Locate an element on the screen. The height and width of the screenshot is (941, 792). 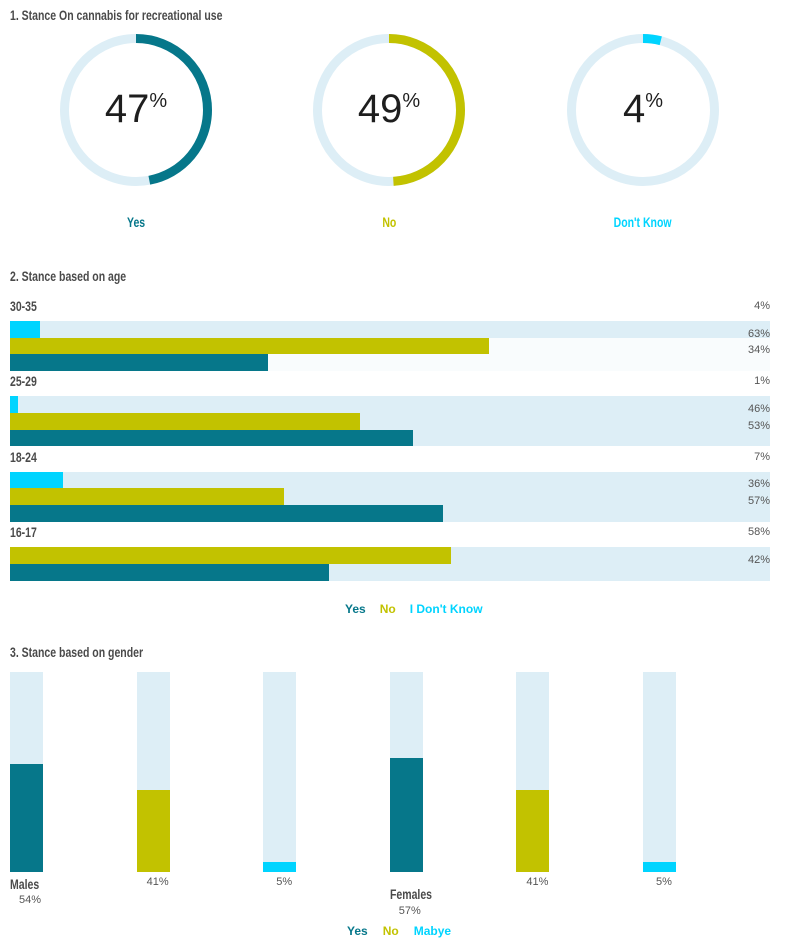
gender-group-label-text: Males is located at coordinates (25, 884).